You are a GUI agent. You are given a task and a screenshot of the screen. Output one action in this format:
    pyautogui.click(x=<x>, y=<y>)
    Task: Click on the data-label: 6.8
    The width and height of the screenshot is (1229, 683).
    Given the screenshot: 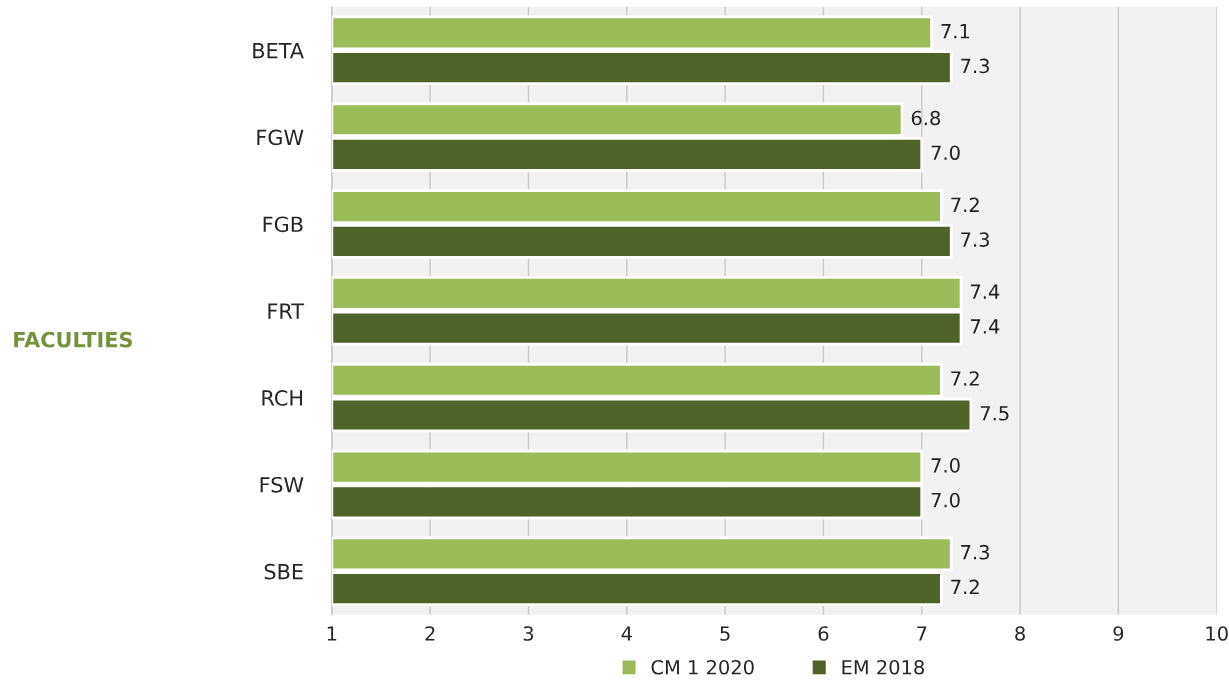 What is the action you would take?
    pyautogui.click(x=926, y=118)
    